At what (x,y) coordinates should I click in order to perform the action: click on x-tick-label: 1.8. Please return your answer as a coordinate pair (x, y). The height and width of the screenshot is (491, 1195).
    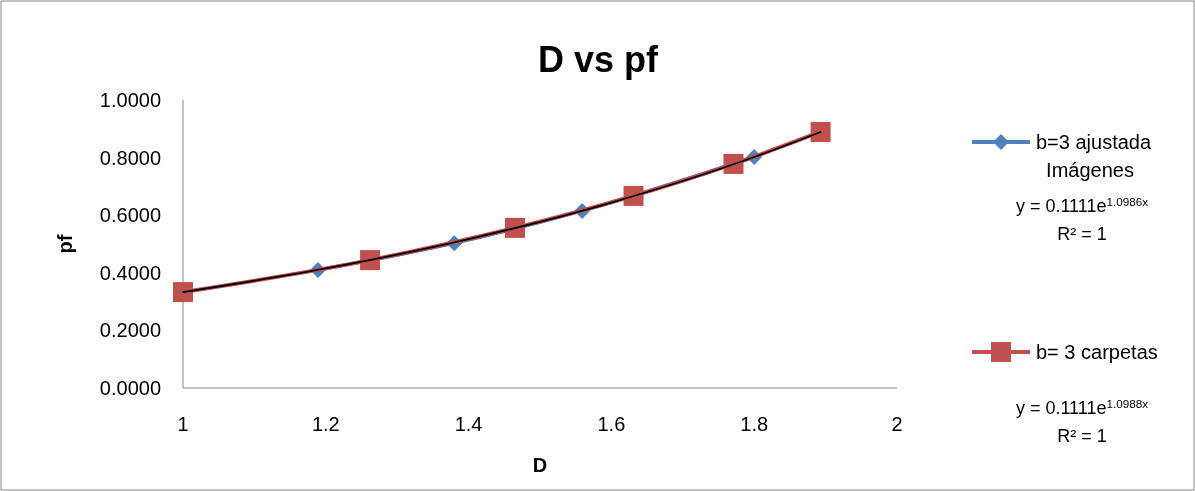
    Looking at the image, I should click on (754, 424).